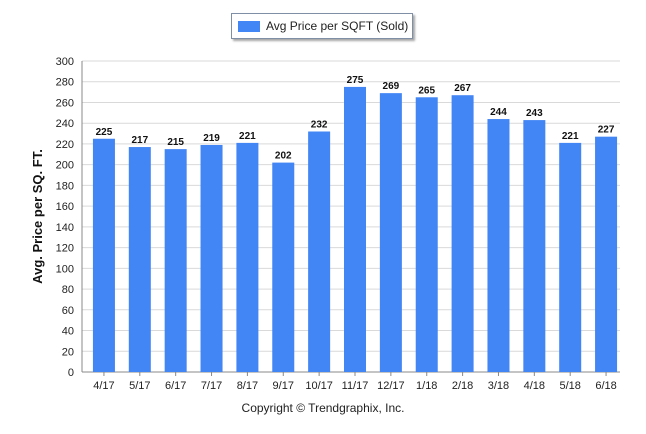  What do you see at coordinates (65, 124) in the screenshot?
I see `y-tick-label: 240` at bounding box center [65, 124].